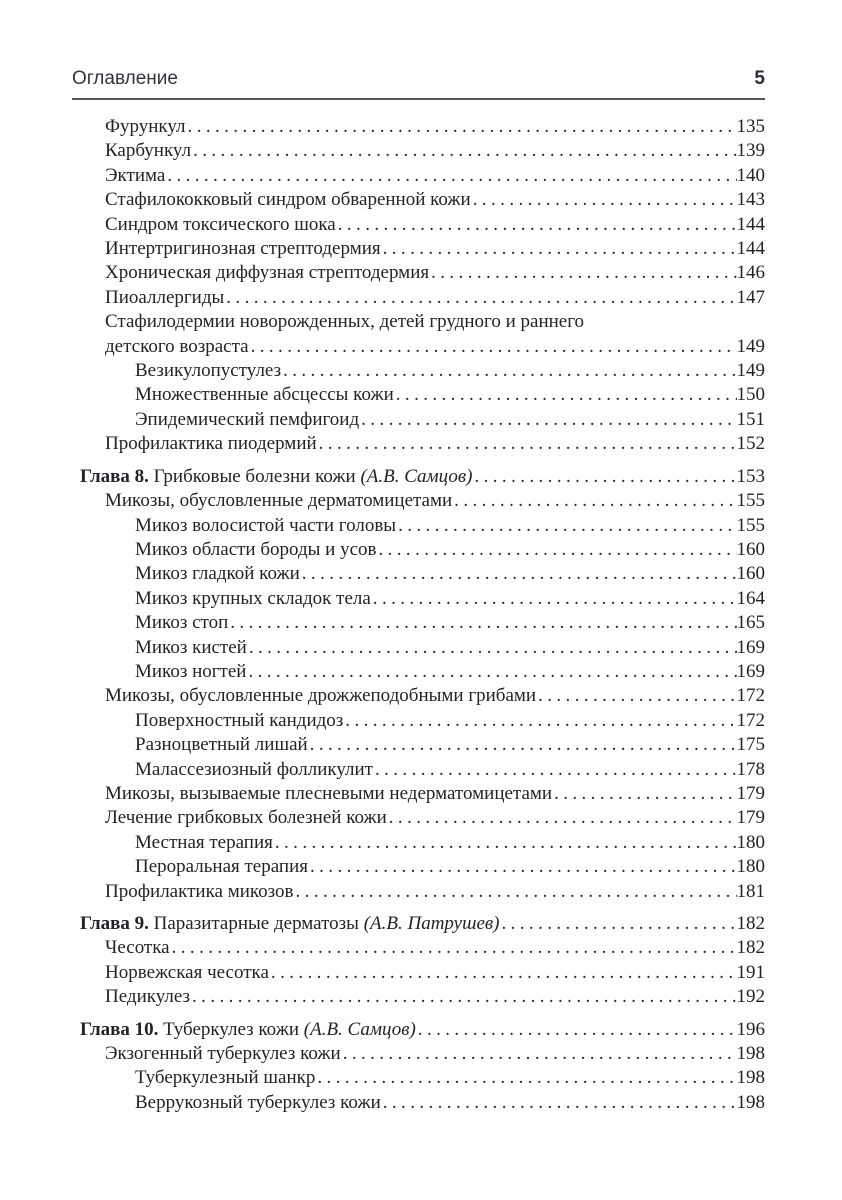 The height and width of the screenshot is (1200, 842). What do you see at coordinates (208, 371) in the screenshot?
I see `entry-title: Везикулопустулез` at bounding box center [208, 371].